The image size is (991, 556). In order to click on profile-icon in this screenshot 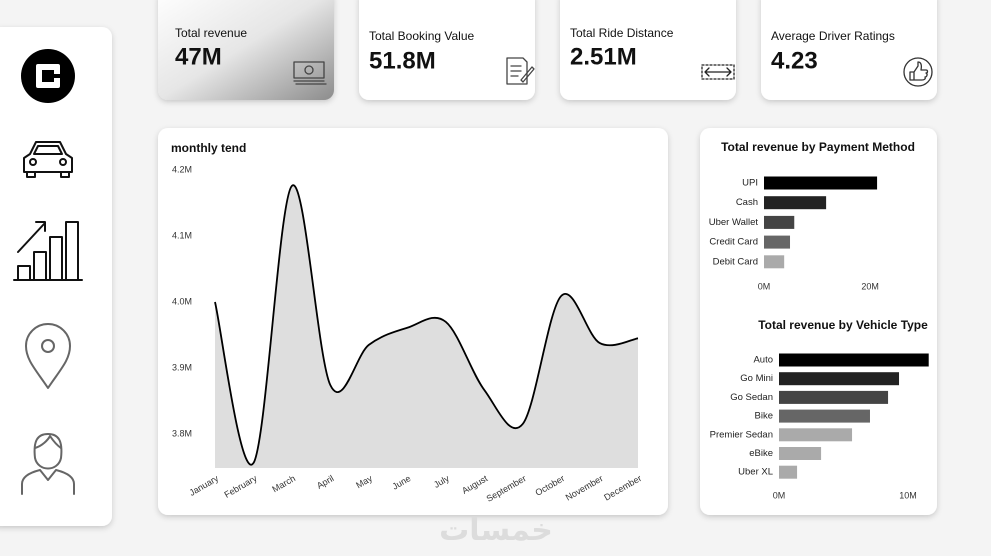, I will do `click(48, 464)`.